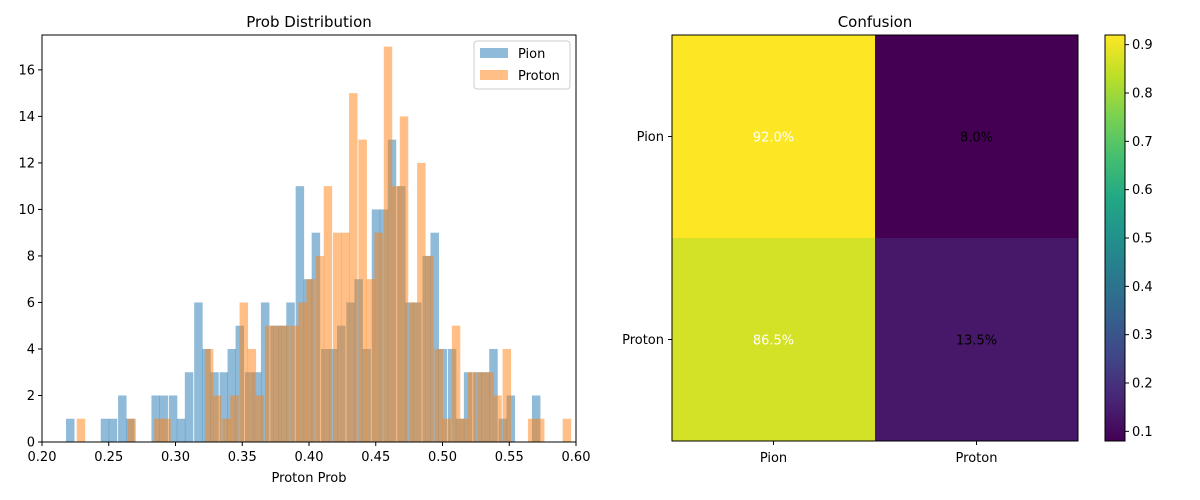 This screenshot has height=500, width=1200. Describe the element at coordinates (309, 457) in the screenshot. I see `x-tick-label: 0.40` at that location.